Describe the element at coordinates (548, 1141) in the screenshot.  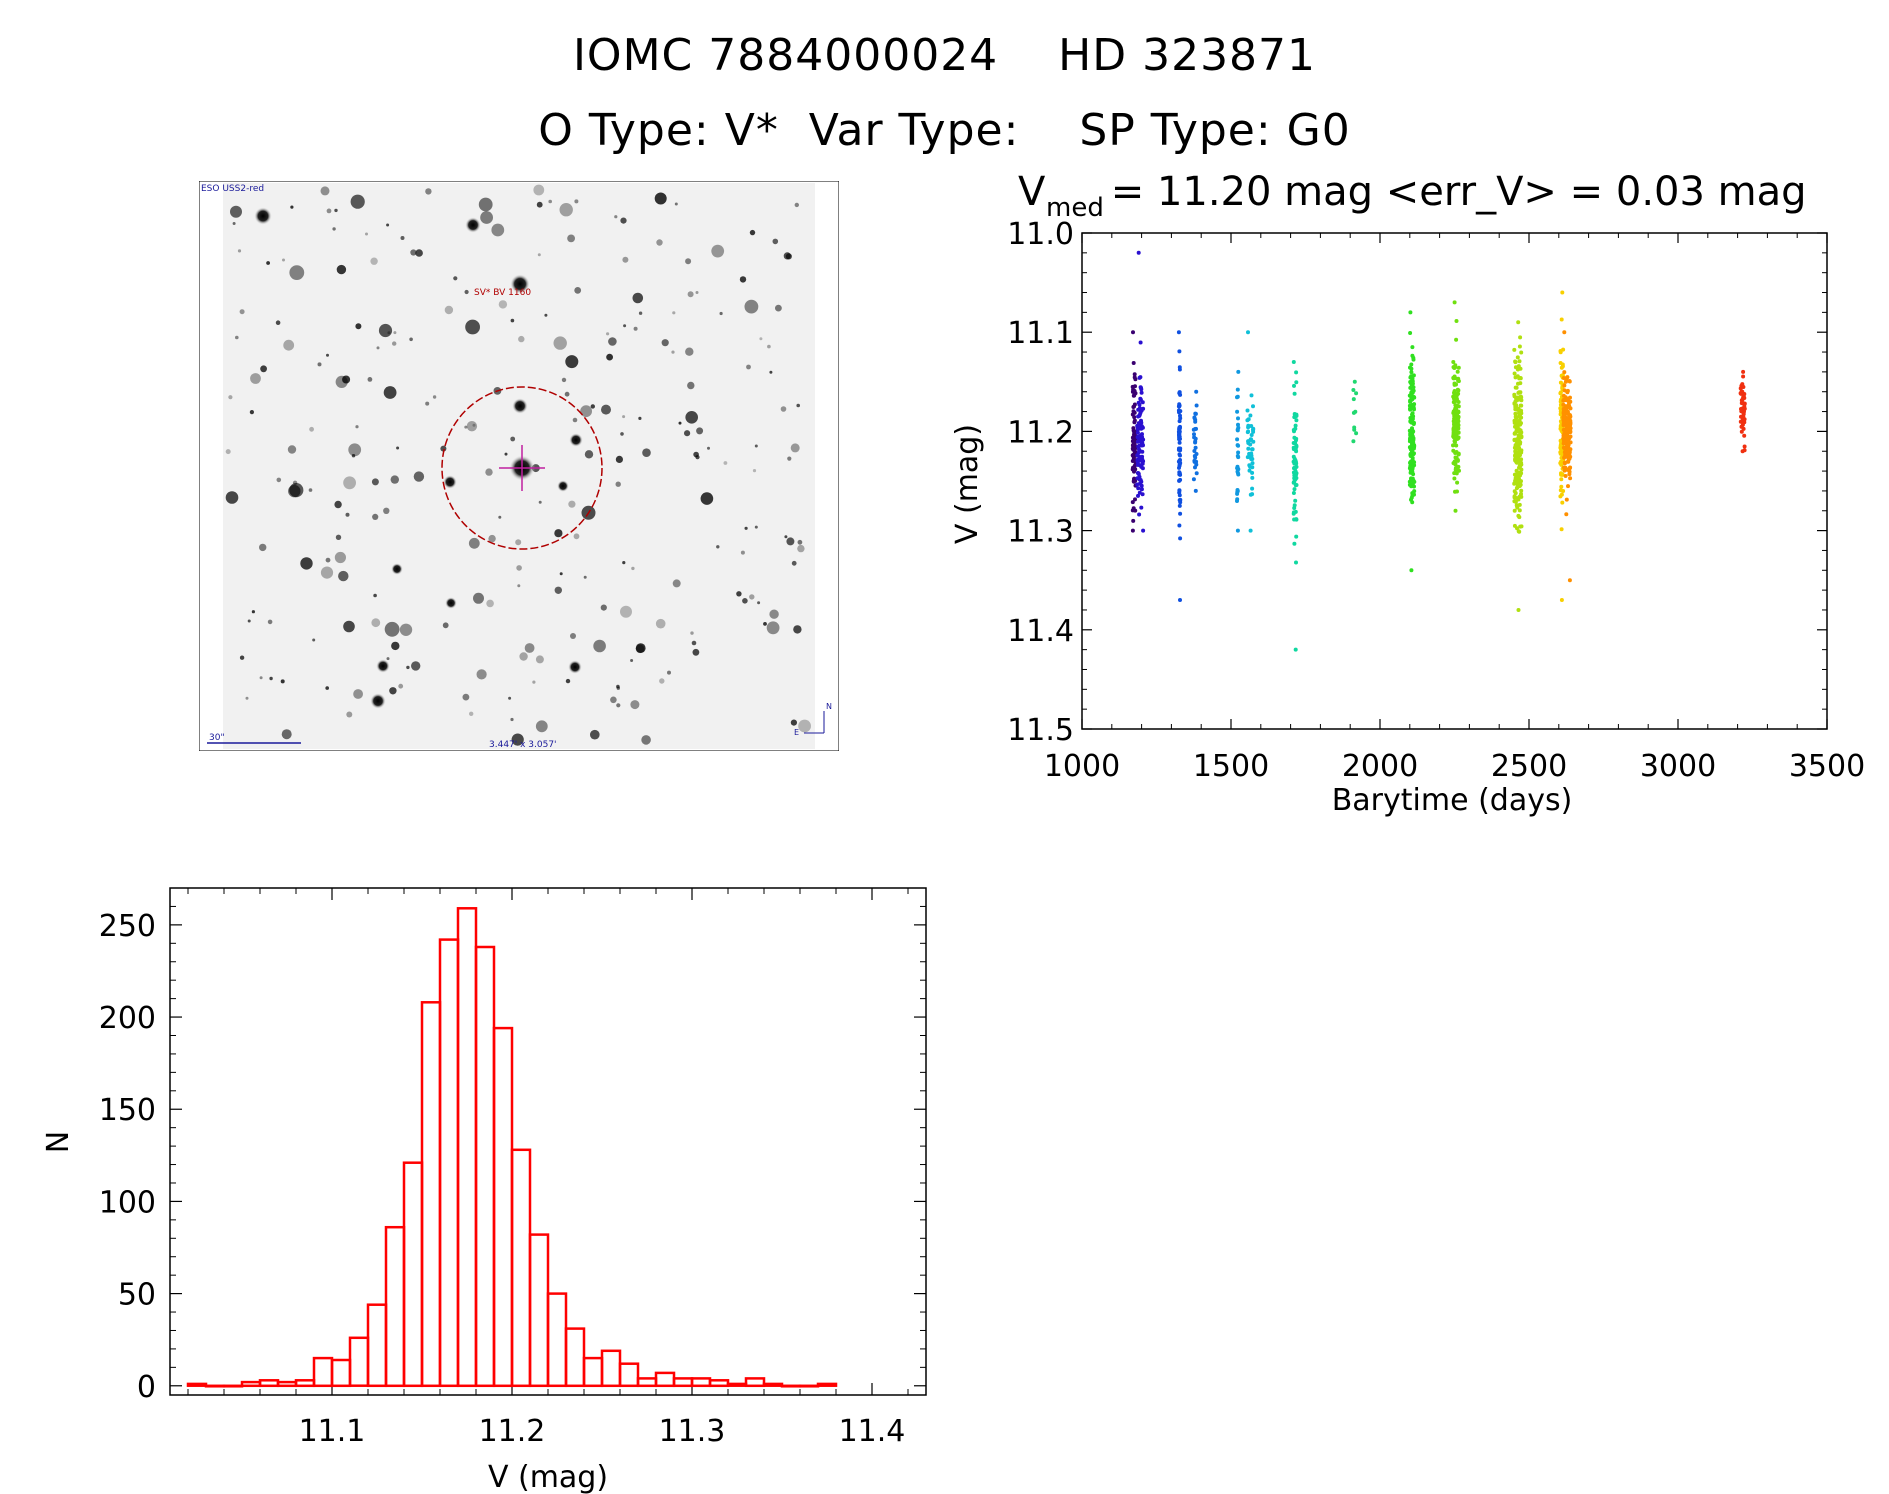
I see `hist-plot-frame` at that location.